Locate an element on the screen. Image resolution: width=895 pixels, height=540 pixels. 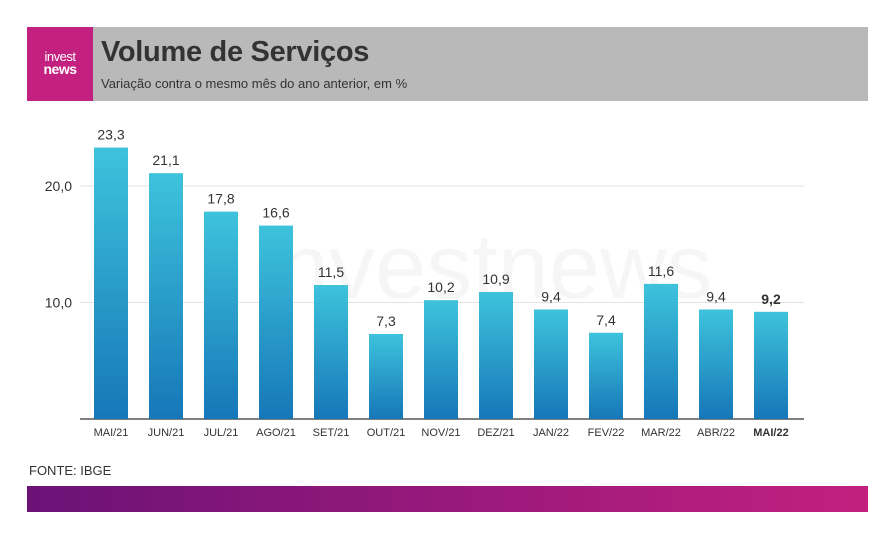
y-tick-label: 10,0 is located at coordinates (58, 303).